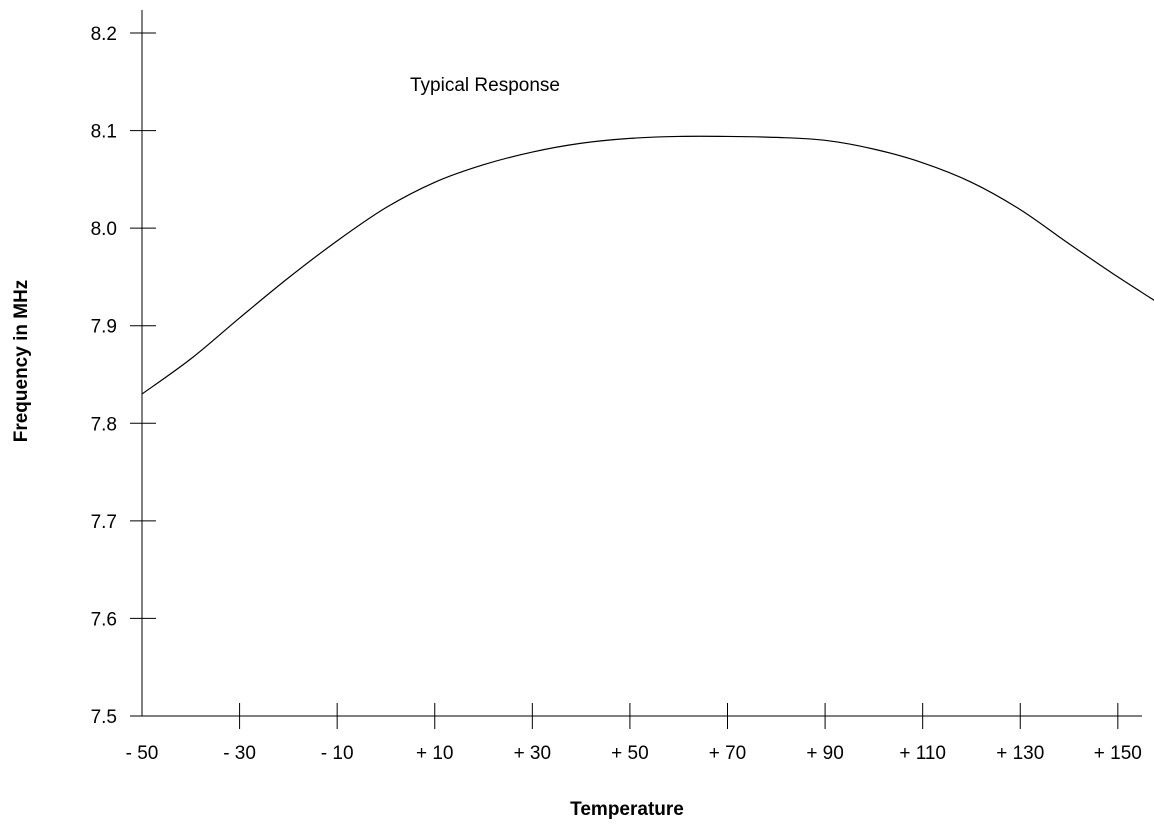 The height and width of the screenshot is (824, 1154). I want to click on x-tick-label: + 70, so click(728, 753).